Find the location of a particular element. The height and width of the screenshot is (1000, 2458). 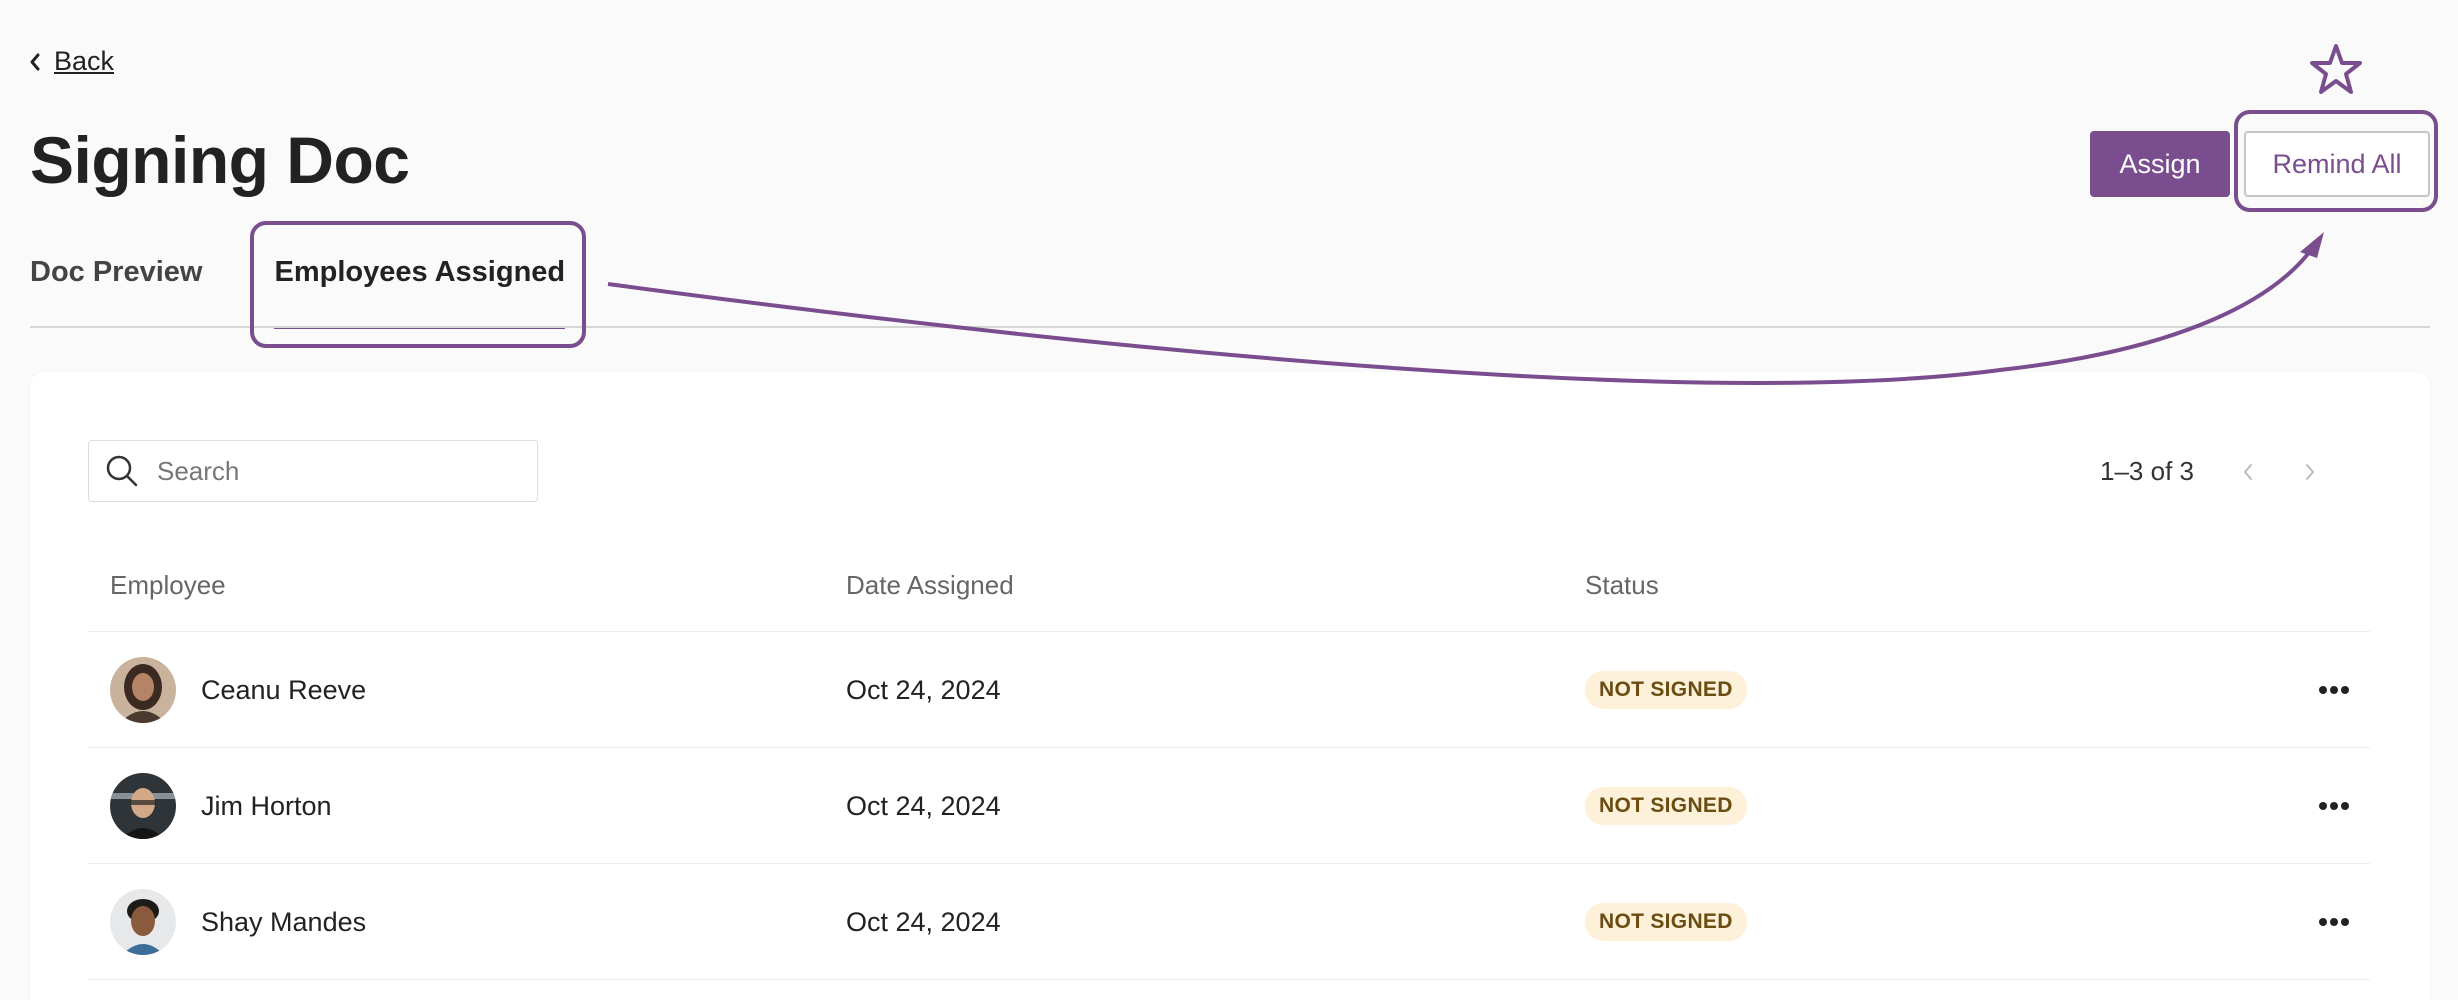

tab-bar: Doc Preview Employees Assigned is located at coordinates (298, 292).